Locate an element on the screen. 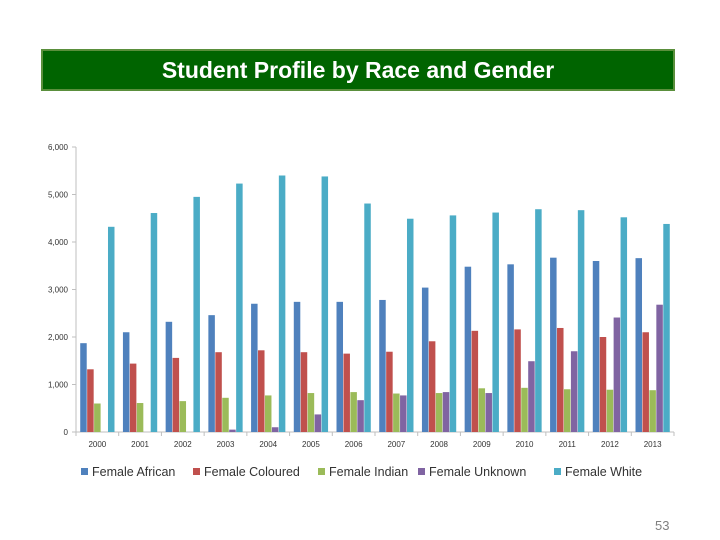  legend-label: Female African is located at coordinates (133, 472).